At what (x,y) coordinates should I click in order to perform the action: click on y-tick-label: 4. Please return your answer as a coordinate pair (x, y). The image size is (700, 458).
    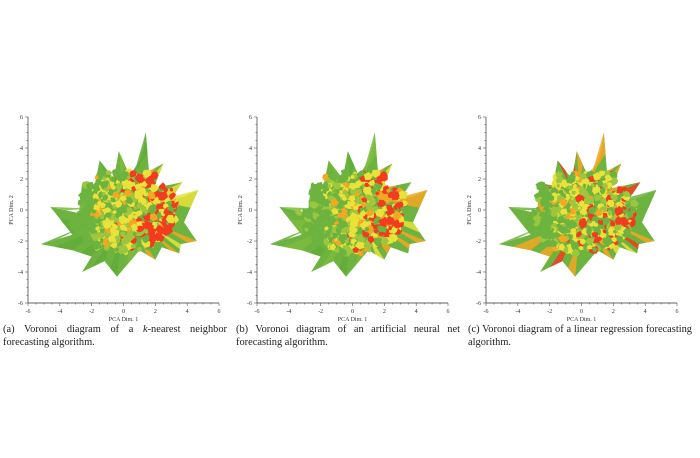
    Looking at the image, I should click on (250, 149).